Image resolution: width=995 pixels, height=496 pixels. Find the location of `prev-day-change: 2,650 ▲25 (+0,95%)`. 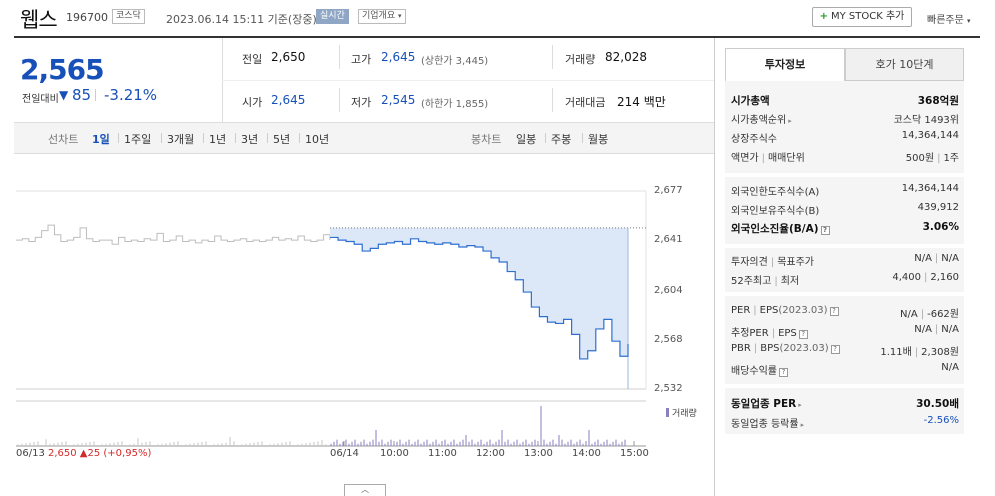

prev-day-change: 2,650 ▲25 (+0,95%) is located at coordinates (100, 453).